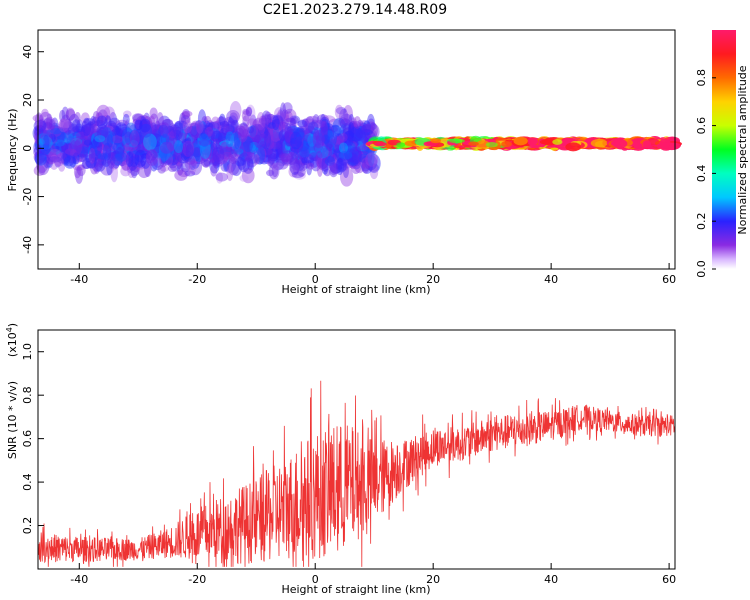 The image size is (750, 600). I want to click on y-tick-label: 0, so click(27, 148).